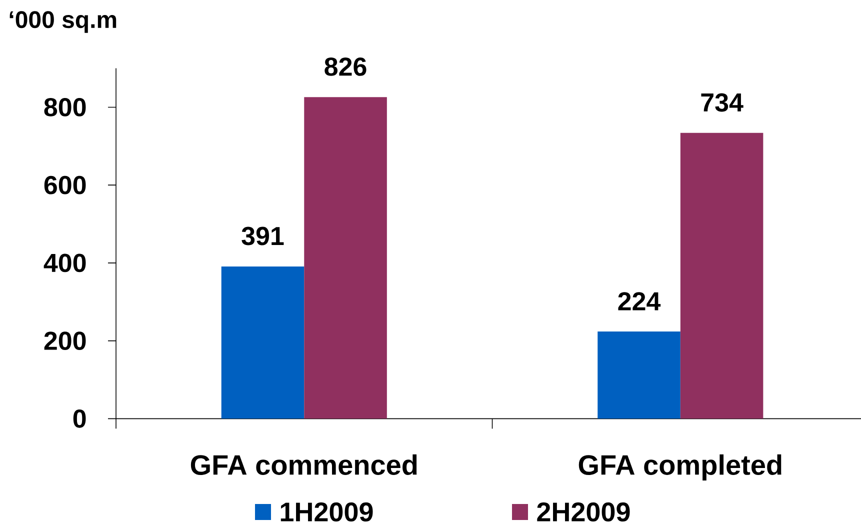 This screenshot has height=525, width=861. Describe the element at coordinates (680, 467) in the screenshot. I see `x-tick-label: GFA completed` at that location.